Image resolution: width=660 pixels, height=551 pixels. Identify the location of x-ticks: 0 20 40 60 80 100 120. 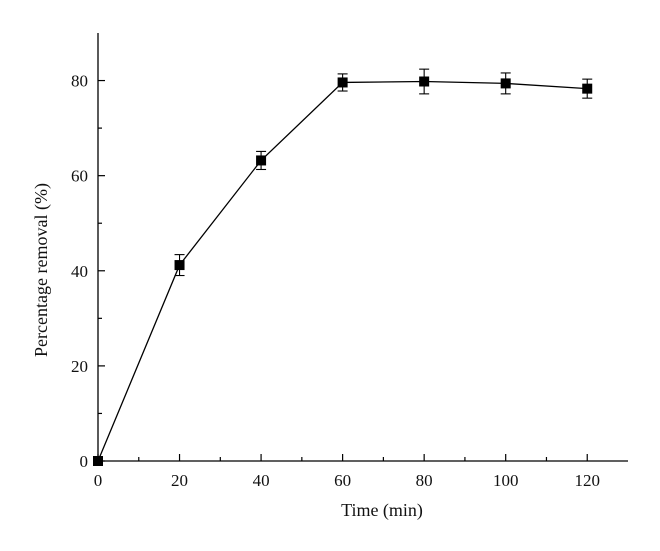
(347, 472).